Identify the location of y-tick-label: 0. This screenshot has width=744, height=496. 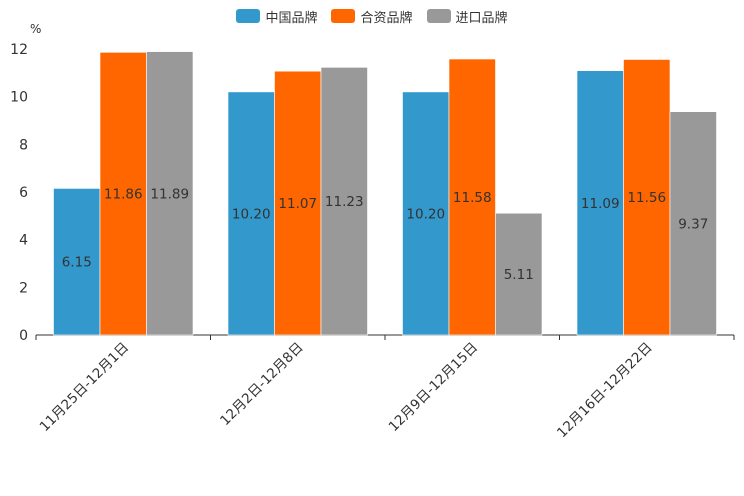
(23, 336).